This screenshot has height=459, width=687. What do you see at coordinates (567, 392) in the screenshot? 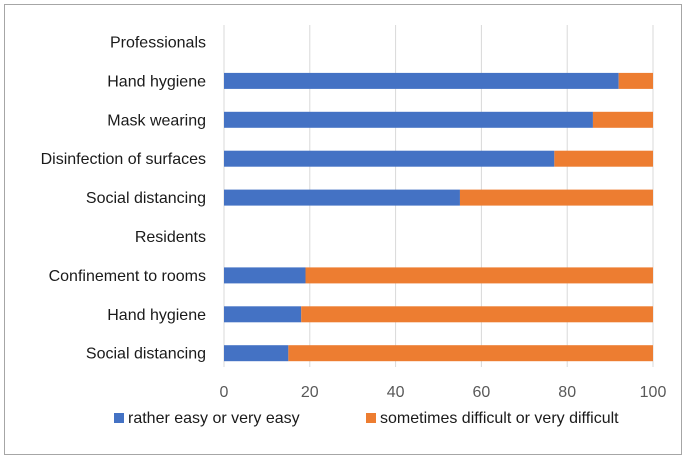
I see `x-tick-label: 80` at bounding box center [567, 392].